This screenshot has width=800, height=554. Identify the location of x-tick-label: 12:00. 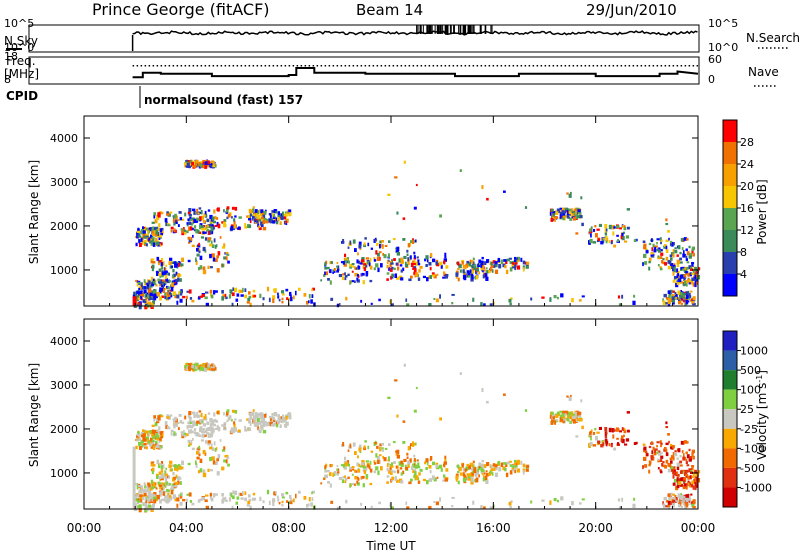
(391, 528).